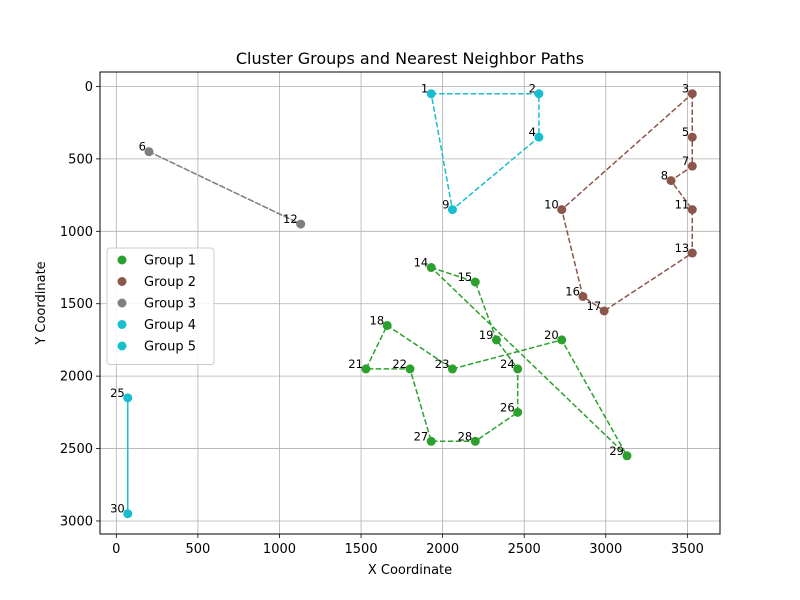  What do you see at coordinates (442, 549) in the screenshot?
I see `x-tick-label: 2000` at bounding box center [442, 549].